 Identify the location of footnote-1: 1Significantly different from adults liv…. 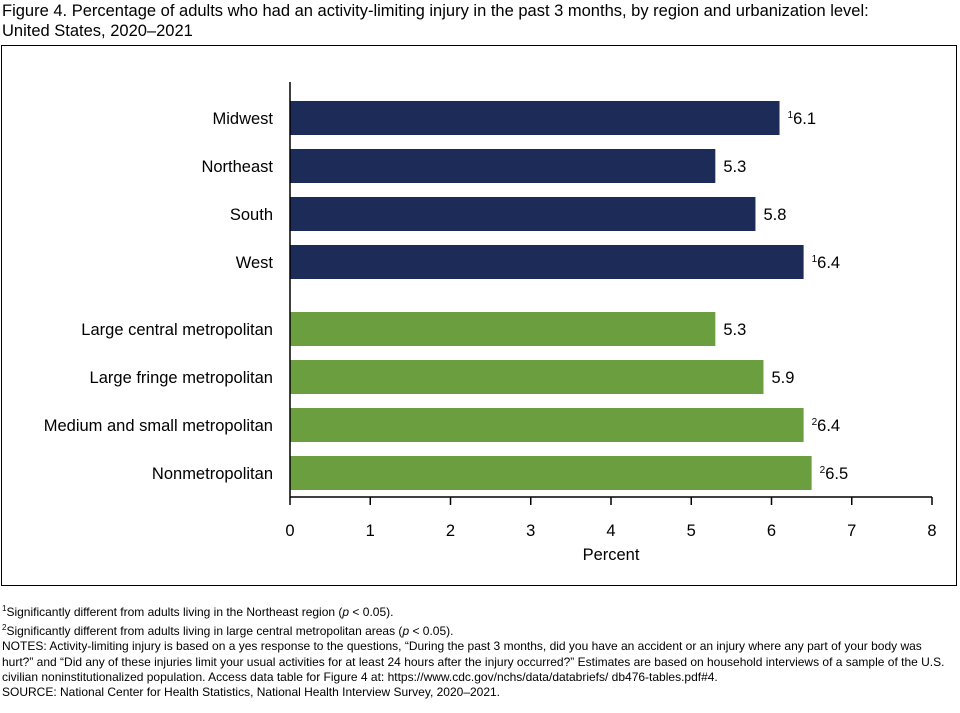
(198, 611).